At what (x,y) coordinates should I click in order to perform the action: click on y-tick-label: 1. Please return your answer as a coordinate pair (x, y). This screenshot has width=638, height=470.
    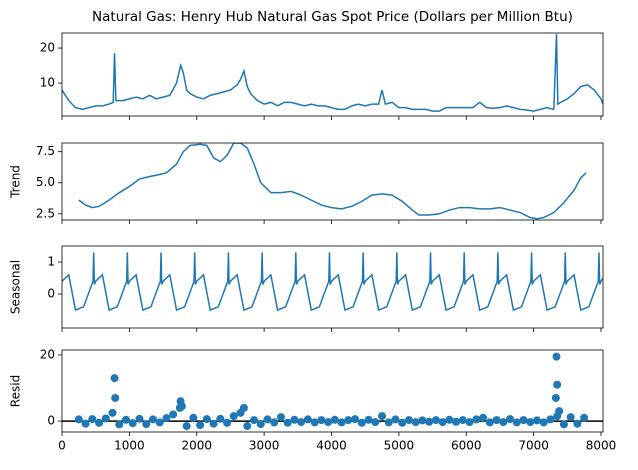
    Looking at the image, I should click on (51, 262).